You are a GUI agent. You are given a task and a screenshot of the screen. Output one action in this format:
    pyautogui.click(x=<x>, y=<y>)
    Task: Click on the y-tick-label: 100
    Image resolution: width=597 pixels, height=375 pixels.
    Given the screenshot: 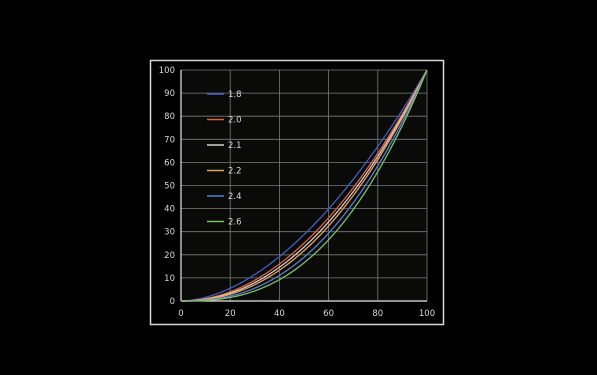 What is the action you would take?
    pyautogui.click(x=167, y=71)
    